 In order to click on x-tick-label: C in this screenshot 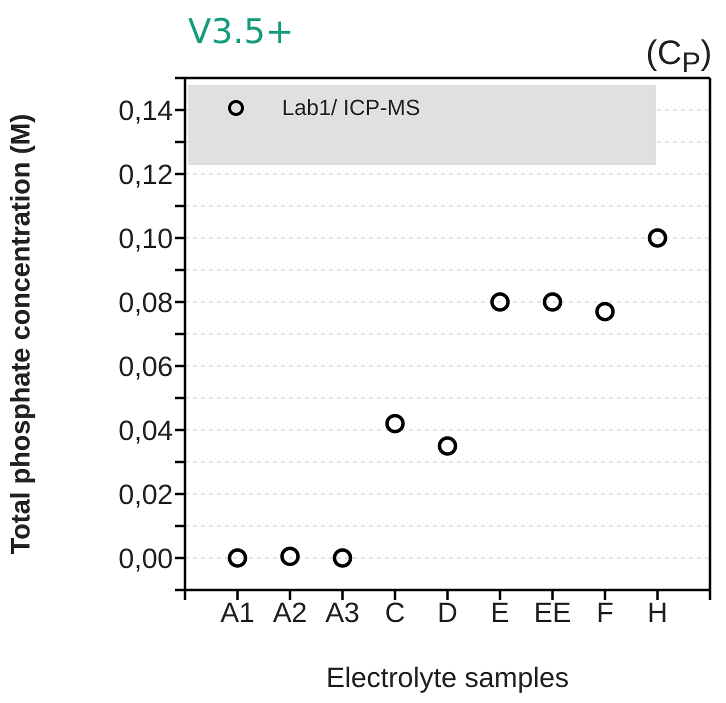, I will do `click(395, 612)`.